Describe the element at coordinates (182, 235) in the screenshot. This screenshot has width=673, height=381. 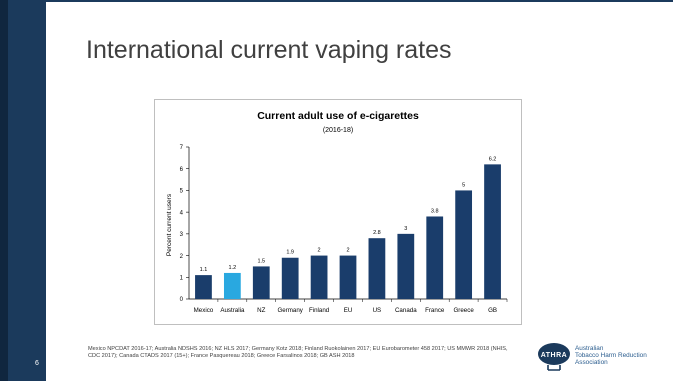
I see `y-tick-label: 3` at that location.